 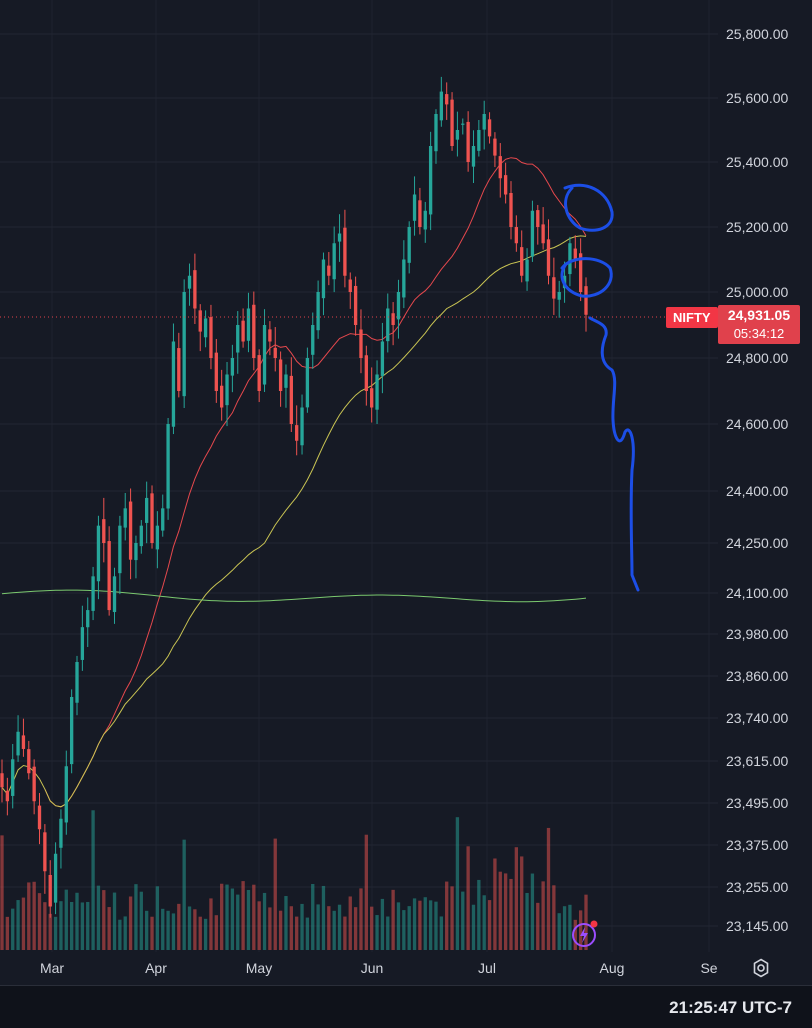 What do you see at coordinates (757, 227) in the screenshot?
I see `price-tick-label: 25,200.00` at bounding box center [757, 227].